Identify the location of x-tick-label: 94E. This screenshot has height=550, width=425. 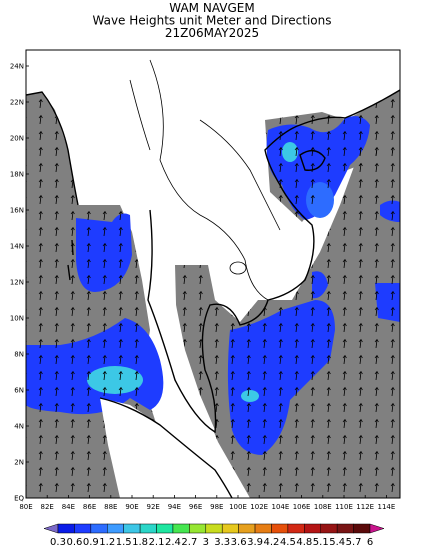
(174, 507).